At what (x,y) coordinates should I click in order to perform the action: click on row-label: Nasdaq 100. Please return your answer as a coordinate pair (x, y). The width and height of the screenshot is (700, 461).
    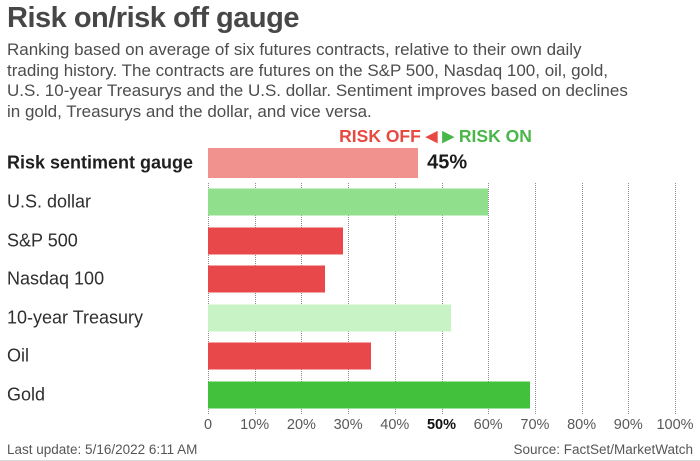
    Looking at the image, I should click on (56, 278).